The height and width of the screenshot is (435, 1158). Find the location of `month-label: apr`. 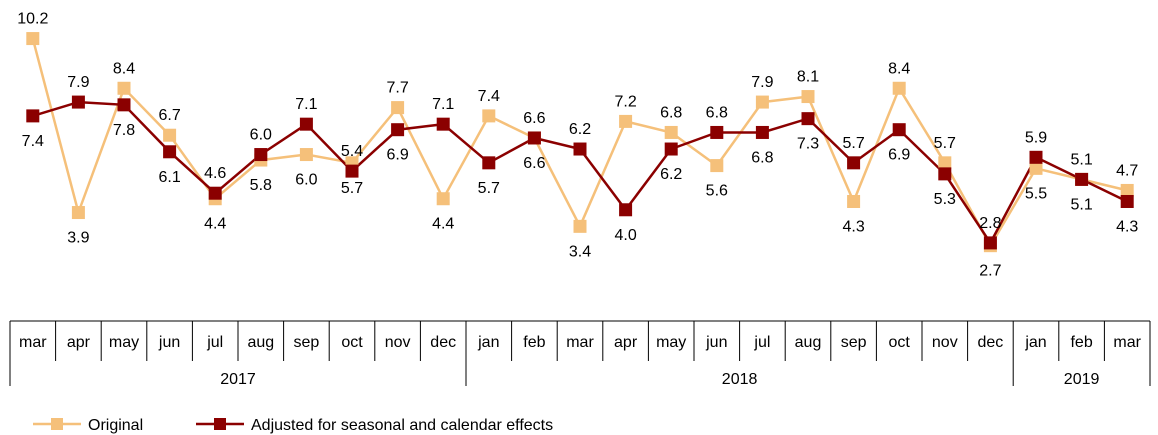

month-label: apr is located at coordinates (79, 342).